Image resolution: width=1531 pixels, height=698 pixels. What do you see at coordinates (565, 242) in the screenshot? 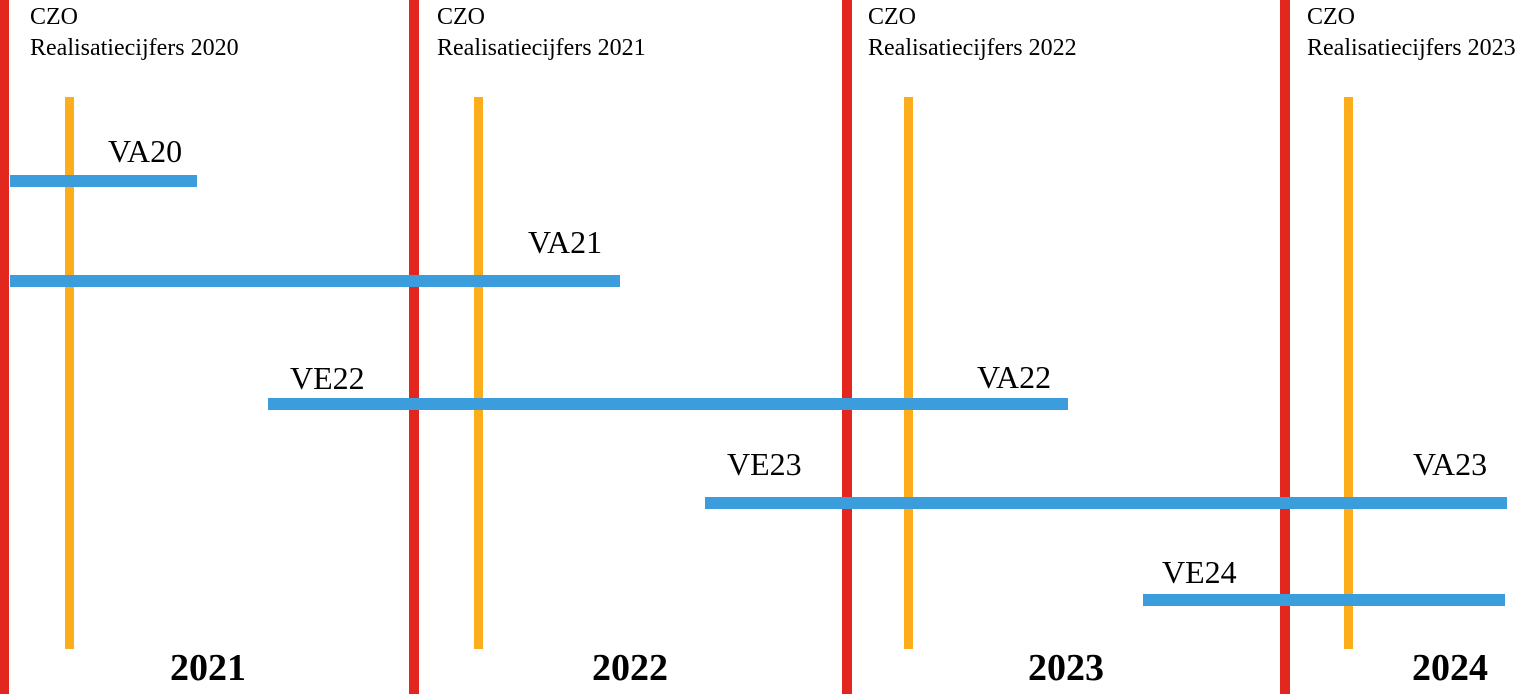
I see `bar-label: VA21` at bounding box center [565, 242].